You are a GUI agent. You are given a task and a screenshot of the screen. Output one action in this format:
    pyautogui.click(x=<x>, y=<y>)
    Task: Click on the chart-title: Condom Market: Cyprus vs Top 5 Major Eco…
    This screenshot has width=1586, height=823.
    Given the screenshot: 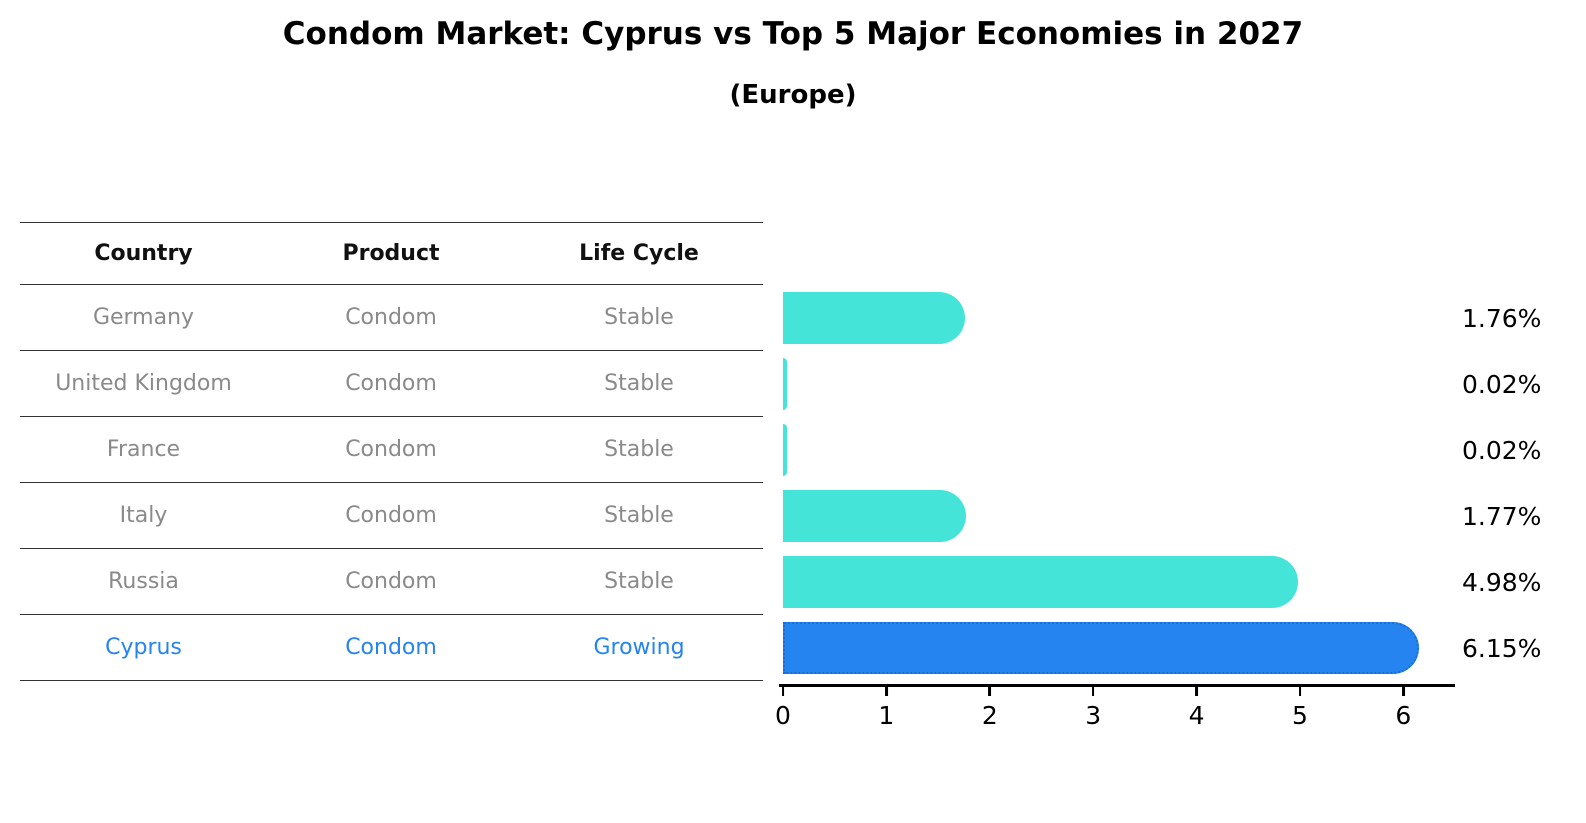 What is the action you would take?
    pyautogui.click(x=793, y=34)
    